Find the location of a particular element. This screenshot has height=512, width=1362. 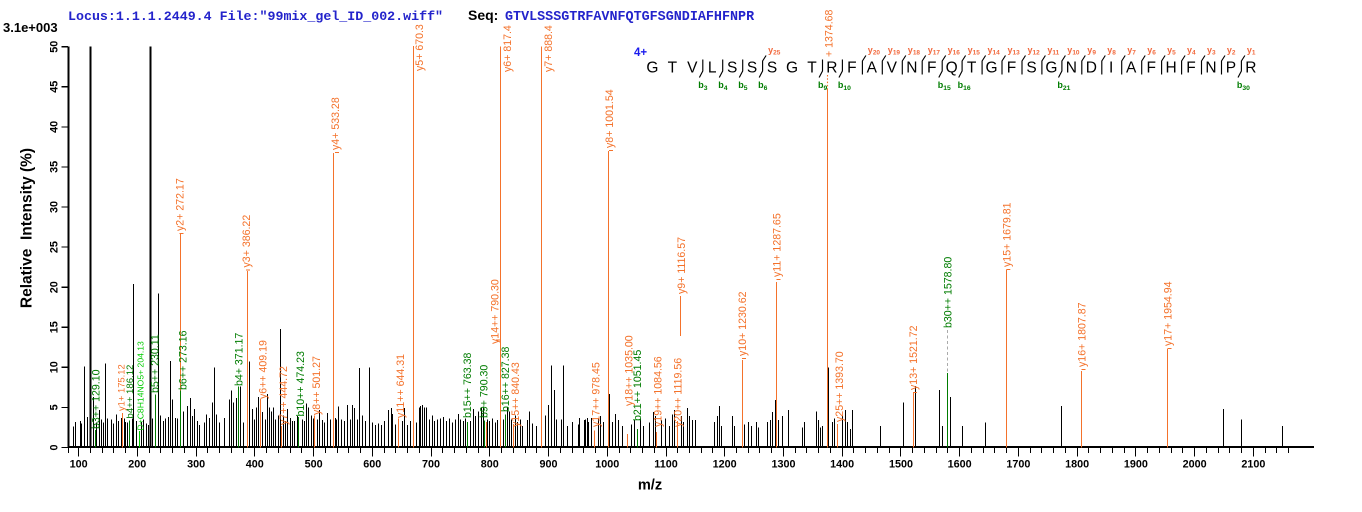

svg-text: b30 is located at coordinates (1243, 86).